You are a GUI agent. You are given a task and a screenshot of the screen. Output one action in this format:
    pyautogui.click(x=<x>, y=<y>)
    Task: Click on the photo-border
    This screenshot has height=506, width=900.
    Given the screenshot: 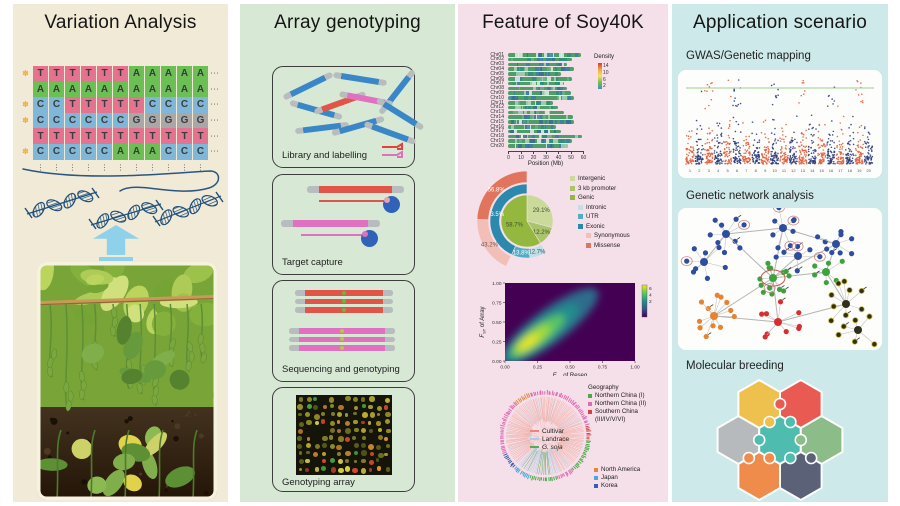 What is the action you would take?
    pyautogui.click(x=127, y=381)
    